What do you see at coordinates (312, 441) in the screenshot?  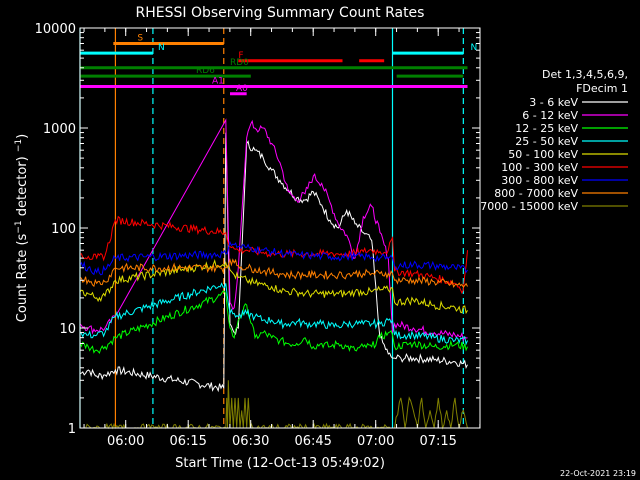 I see `x-tick-label-3: 06:45` at bounding box center [312, 441].